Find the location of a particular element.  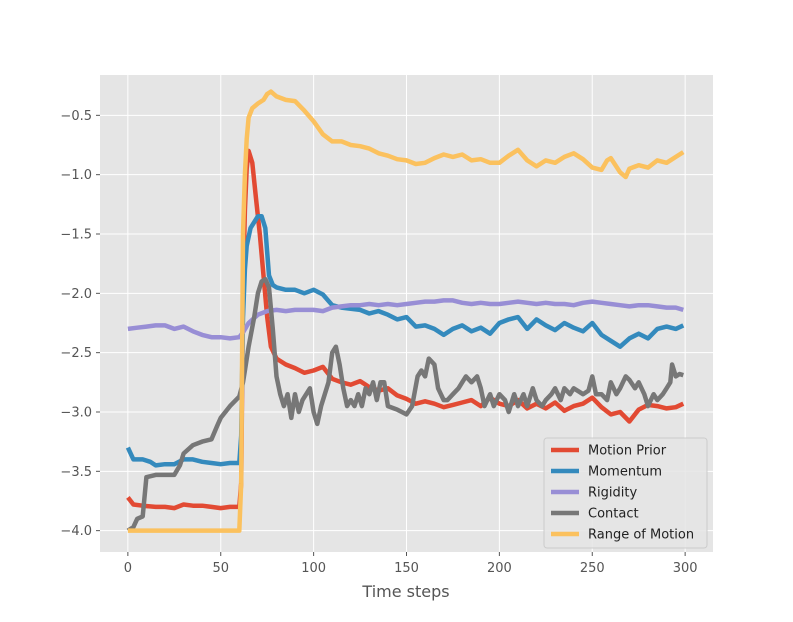

x-tick-label: 50 is located at coordinates (220, 568).